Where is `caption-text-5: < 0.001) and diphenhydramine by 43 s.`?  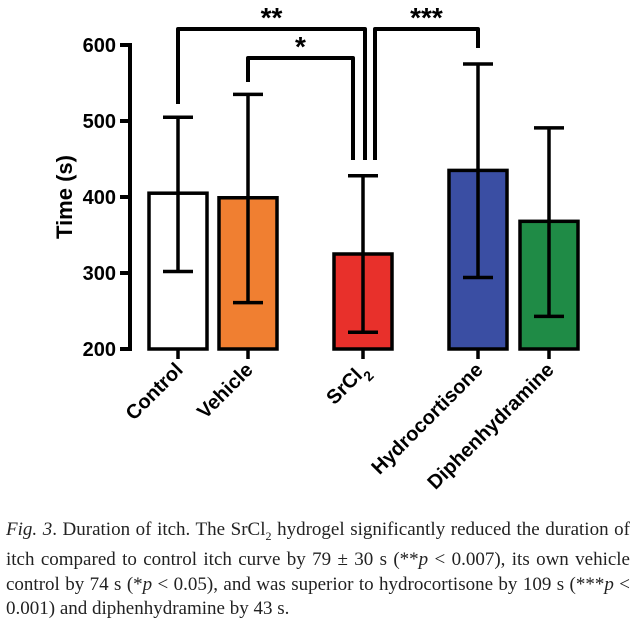
caption-text-5: < 0.001) and diphenhydramine by 43 s. is located at coordinates (318, 596).